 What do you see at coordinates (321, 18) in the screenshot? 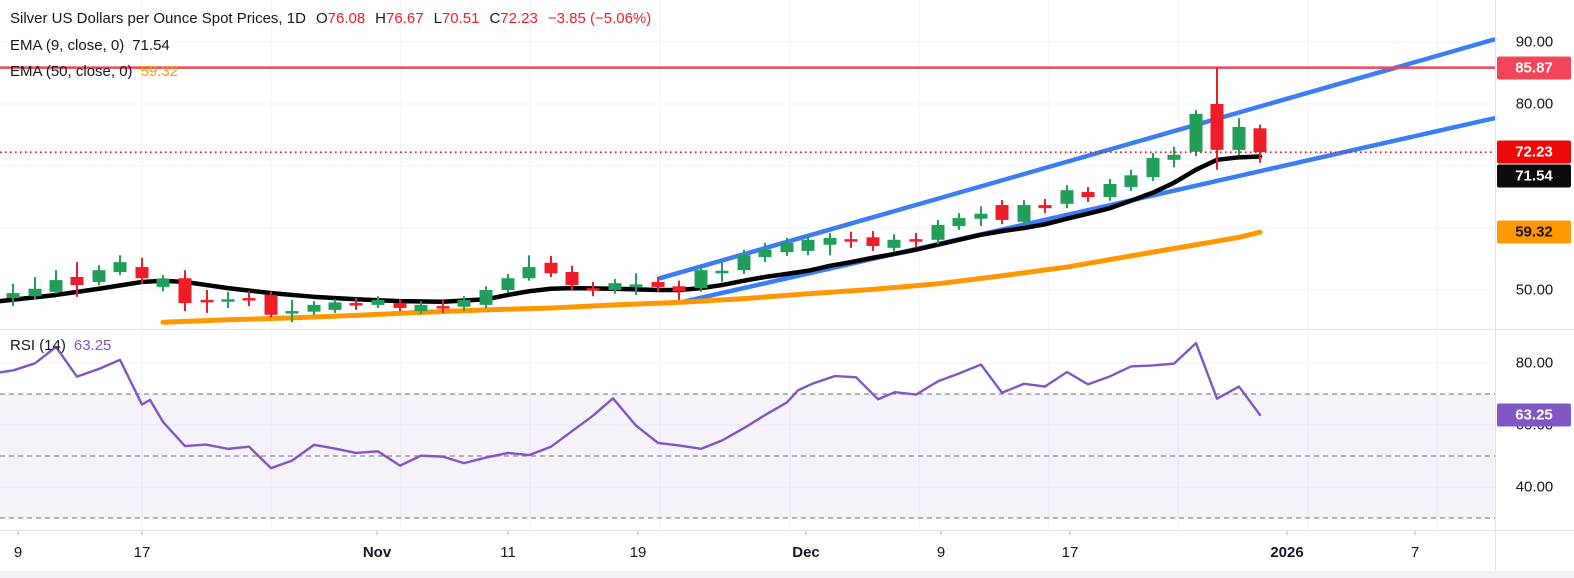
I see `open-label: O` at bounding box center [321, 18].